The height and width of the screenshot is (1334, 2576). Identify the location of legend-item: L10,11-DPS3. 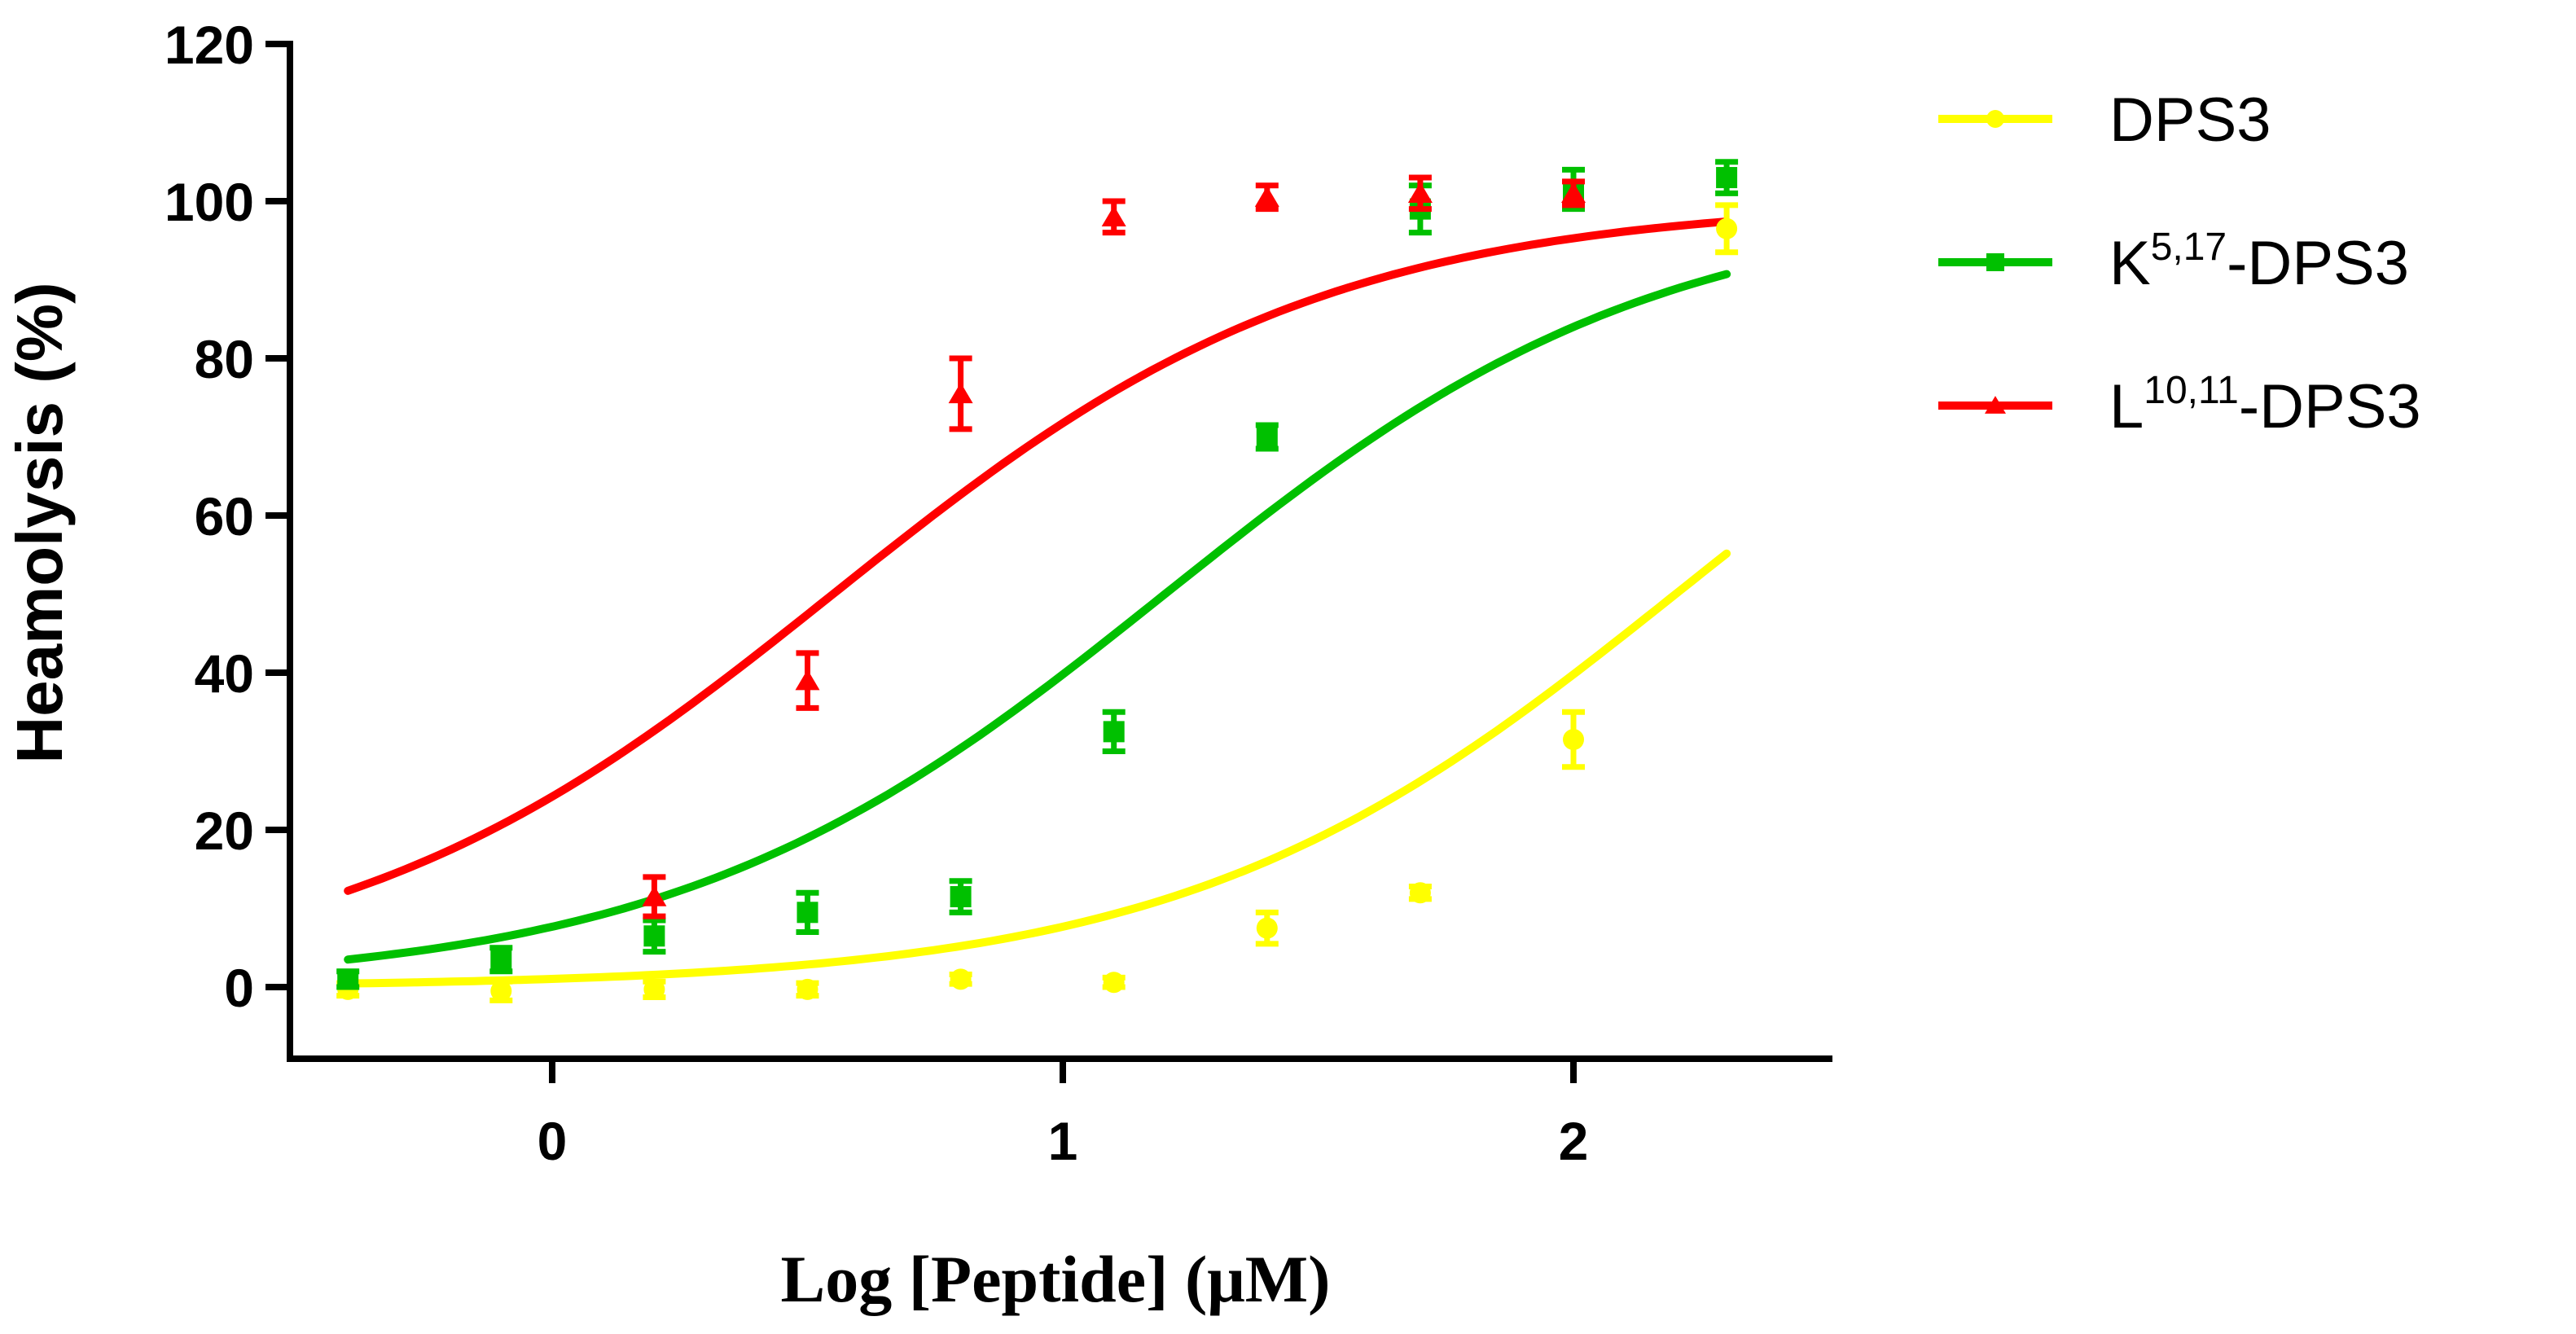
(2179, 405).